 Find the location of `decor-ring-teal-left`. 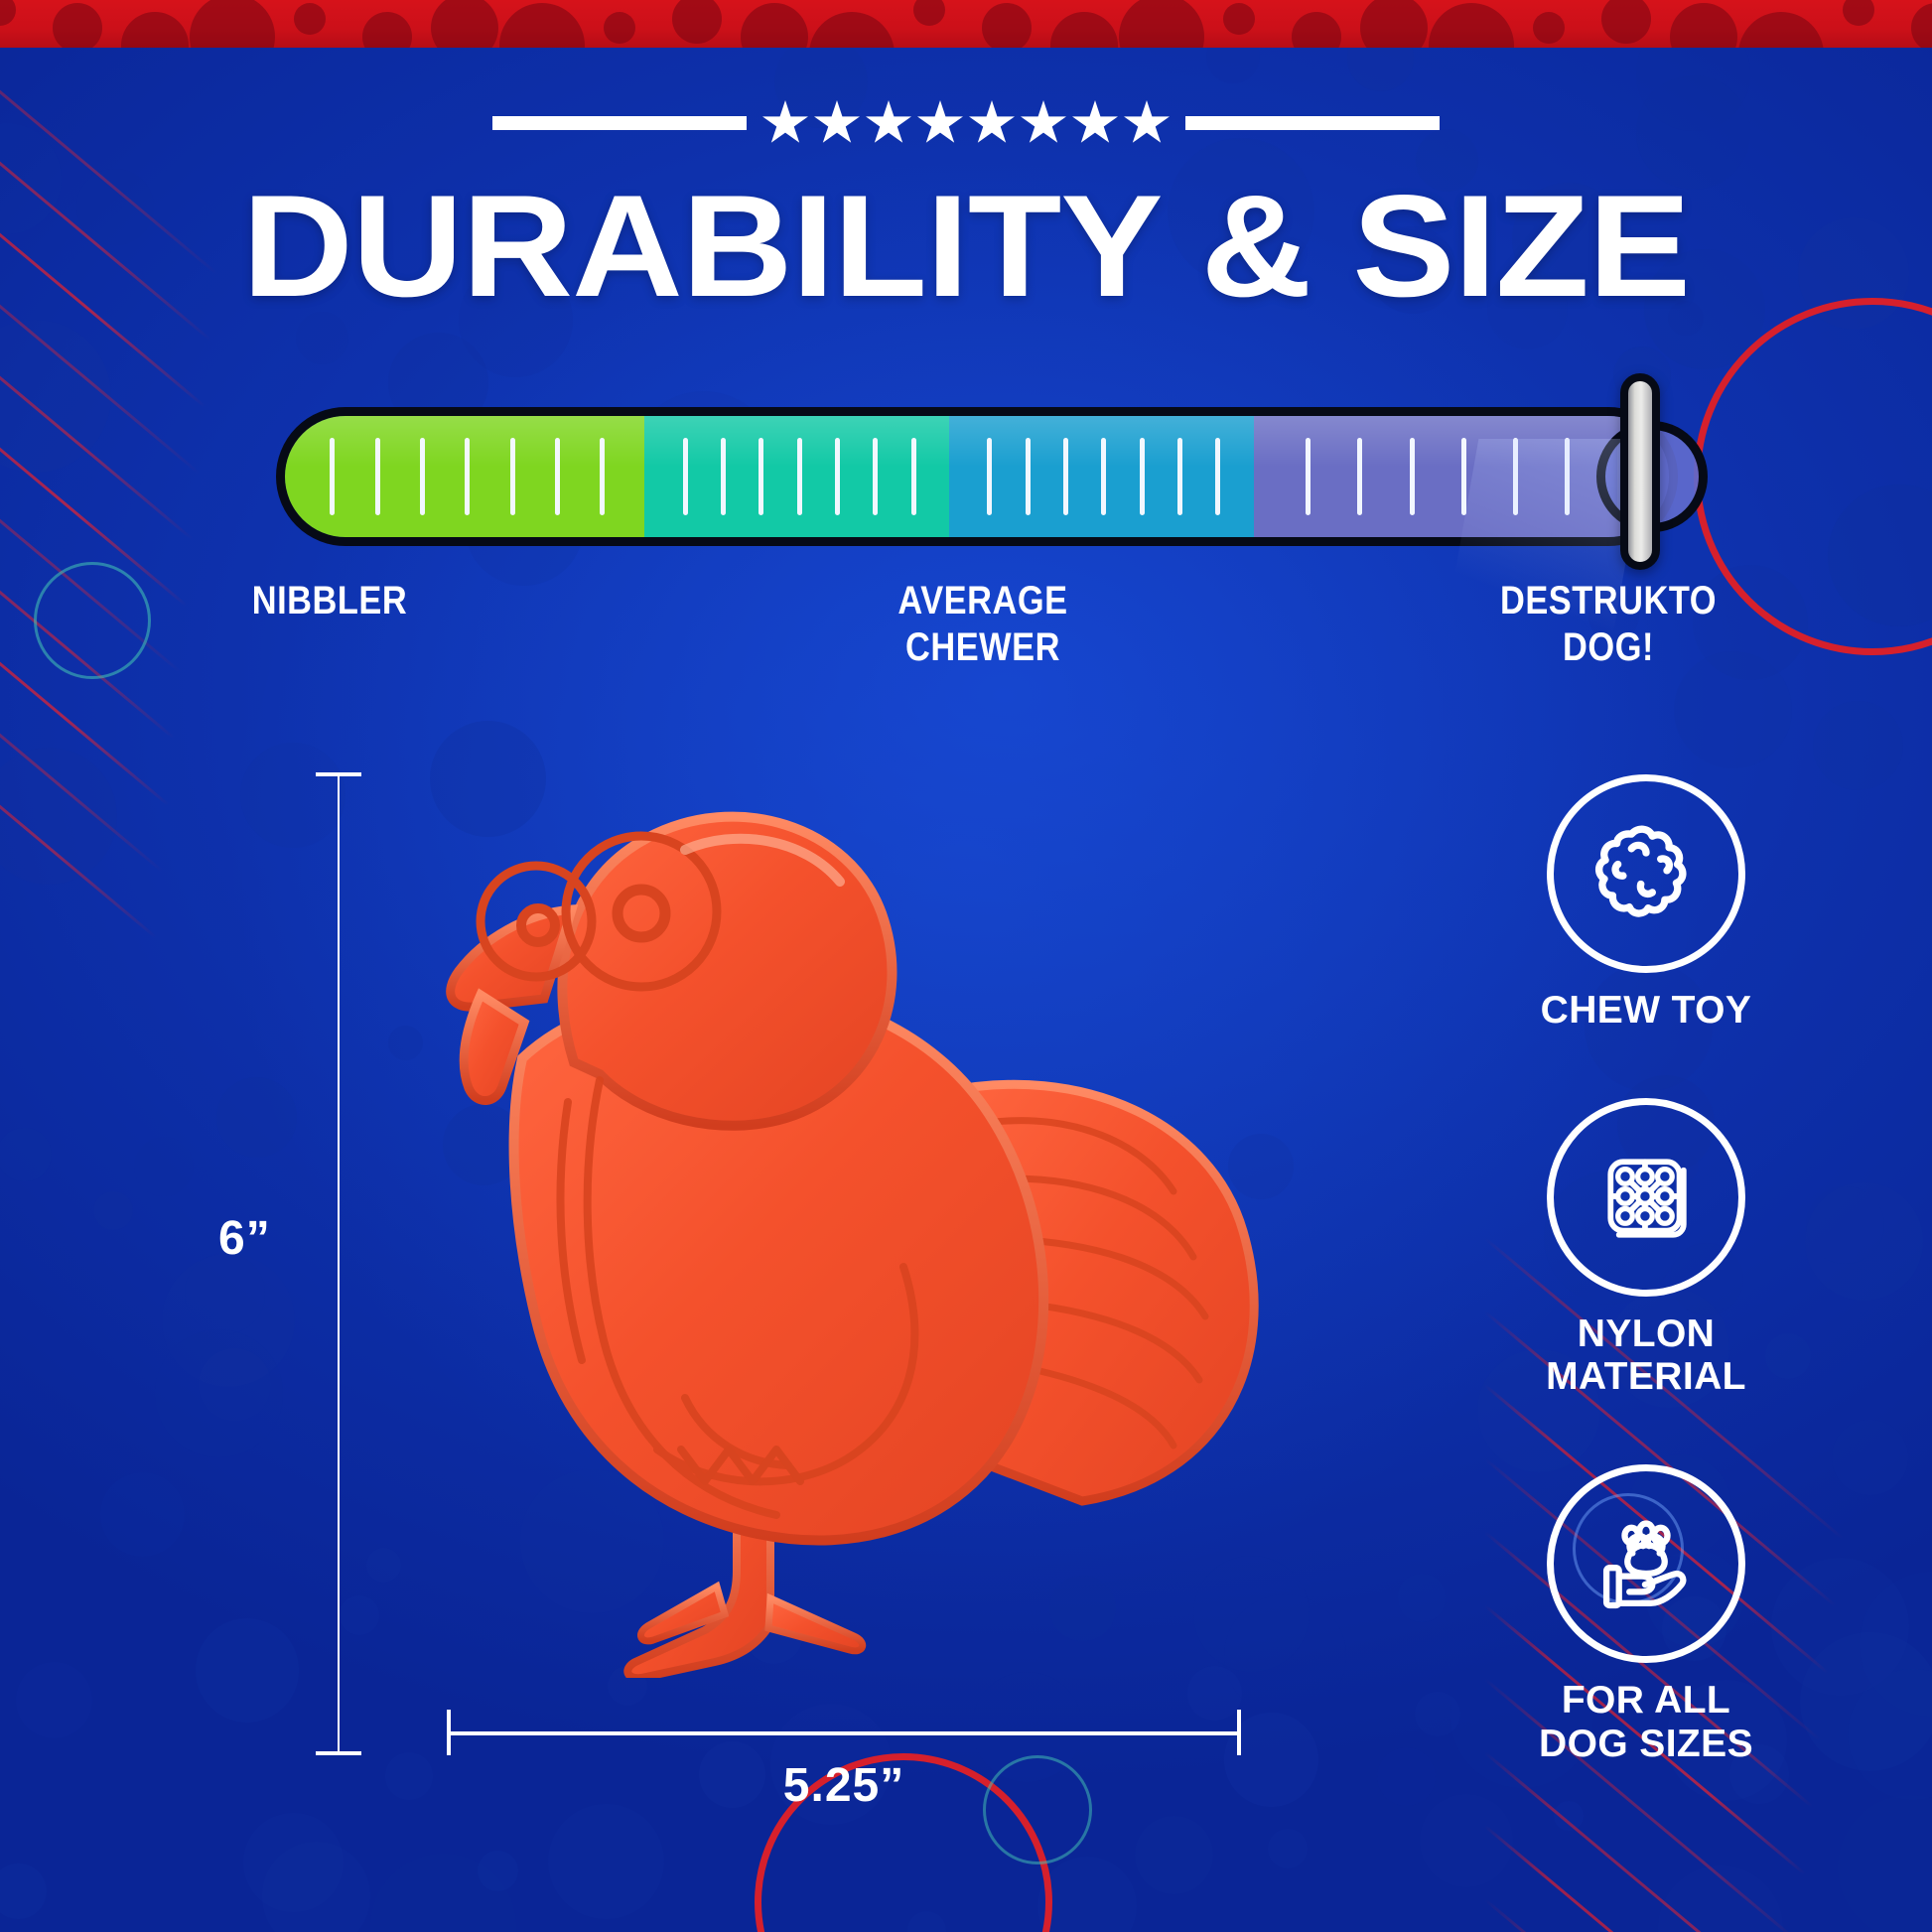

decor-ring-teal-left is located at coordinates (93, 621).